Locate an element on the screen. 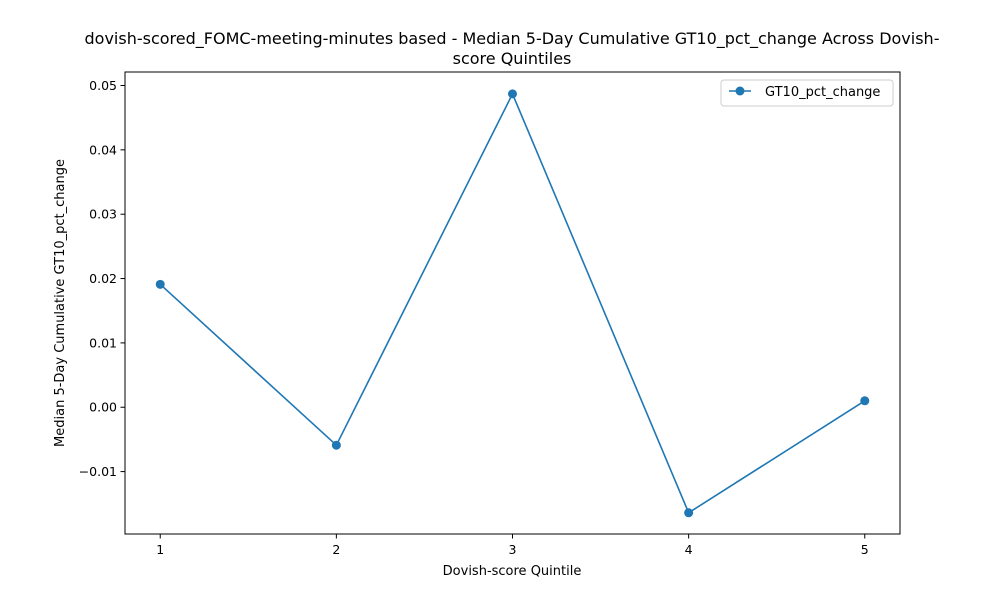  legend-box is located at coordinates (807, 93).